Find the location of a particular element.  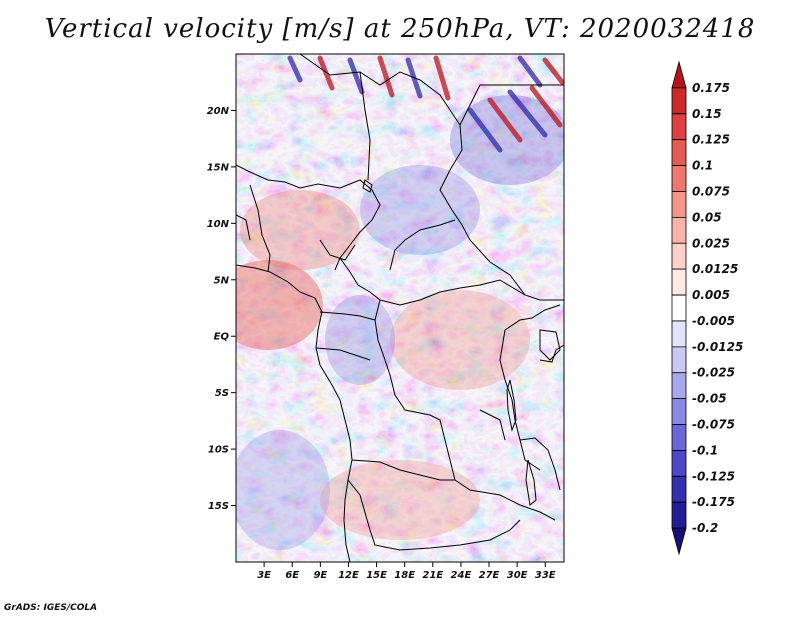

colorbar-label: -0.0125 is located at coordinates (717, 347).